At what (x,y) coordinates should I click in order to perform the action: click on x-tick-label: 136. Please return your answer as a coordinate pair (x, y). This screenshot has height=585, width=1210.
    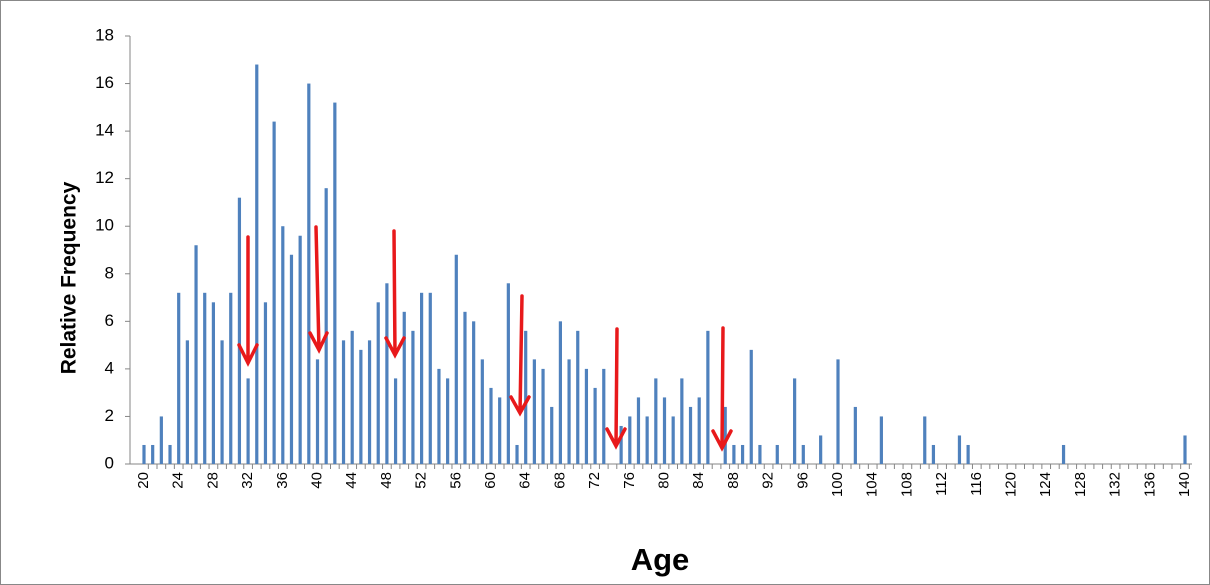
    Looking at the image, I should click on (1149, 484).